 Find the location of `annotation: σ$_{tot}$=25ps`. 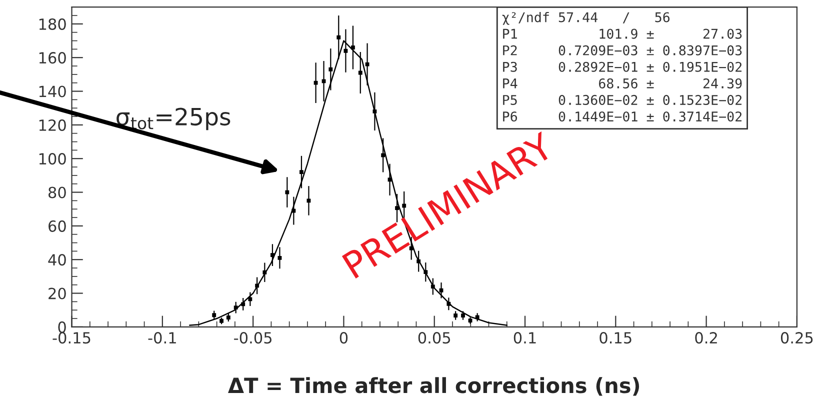

annotation: σ$_{tot}$=25ps is located at coordinates (173, 119).